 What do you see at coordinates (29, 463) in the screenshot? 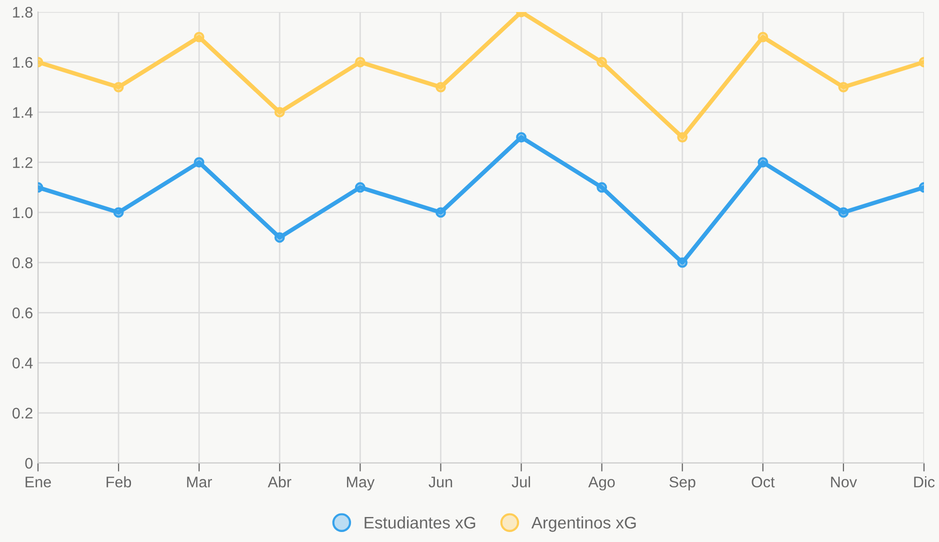
I see `y-tick-label: 0` at bounding box center [29, 463].